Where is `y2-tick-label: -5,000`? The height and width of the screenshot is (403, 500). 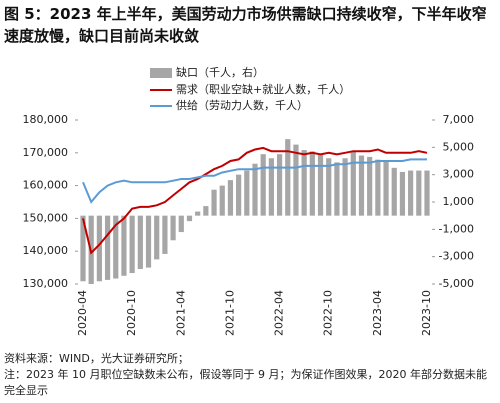
y2-tick-label: -5,000 is located at coordinates (456, 283).